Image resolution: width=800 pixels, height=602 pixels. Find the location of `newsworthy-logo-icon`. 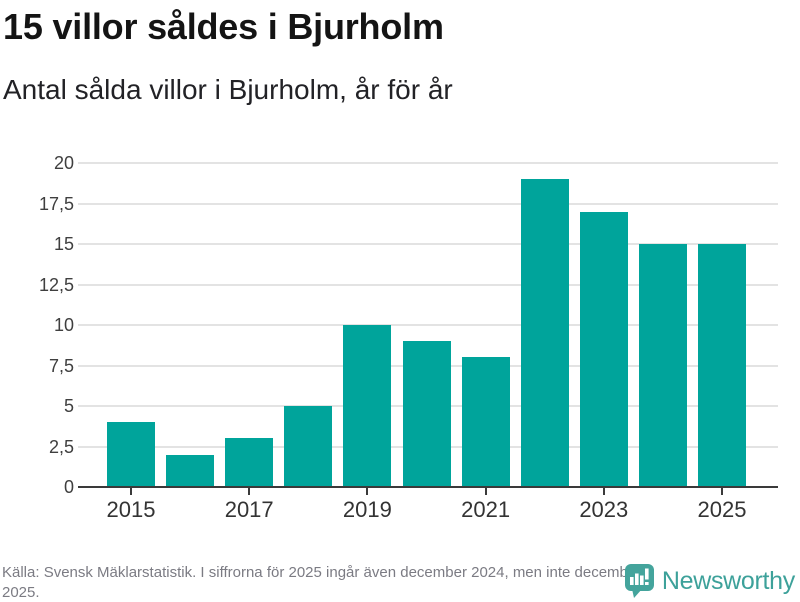

newsworthy-logo-icon is located at coordinates (639, 581).